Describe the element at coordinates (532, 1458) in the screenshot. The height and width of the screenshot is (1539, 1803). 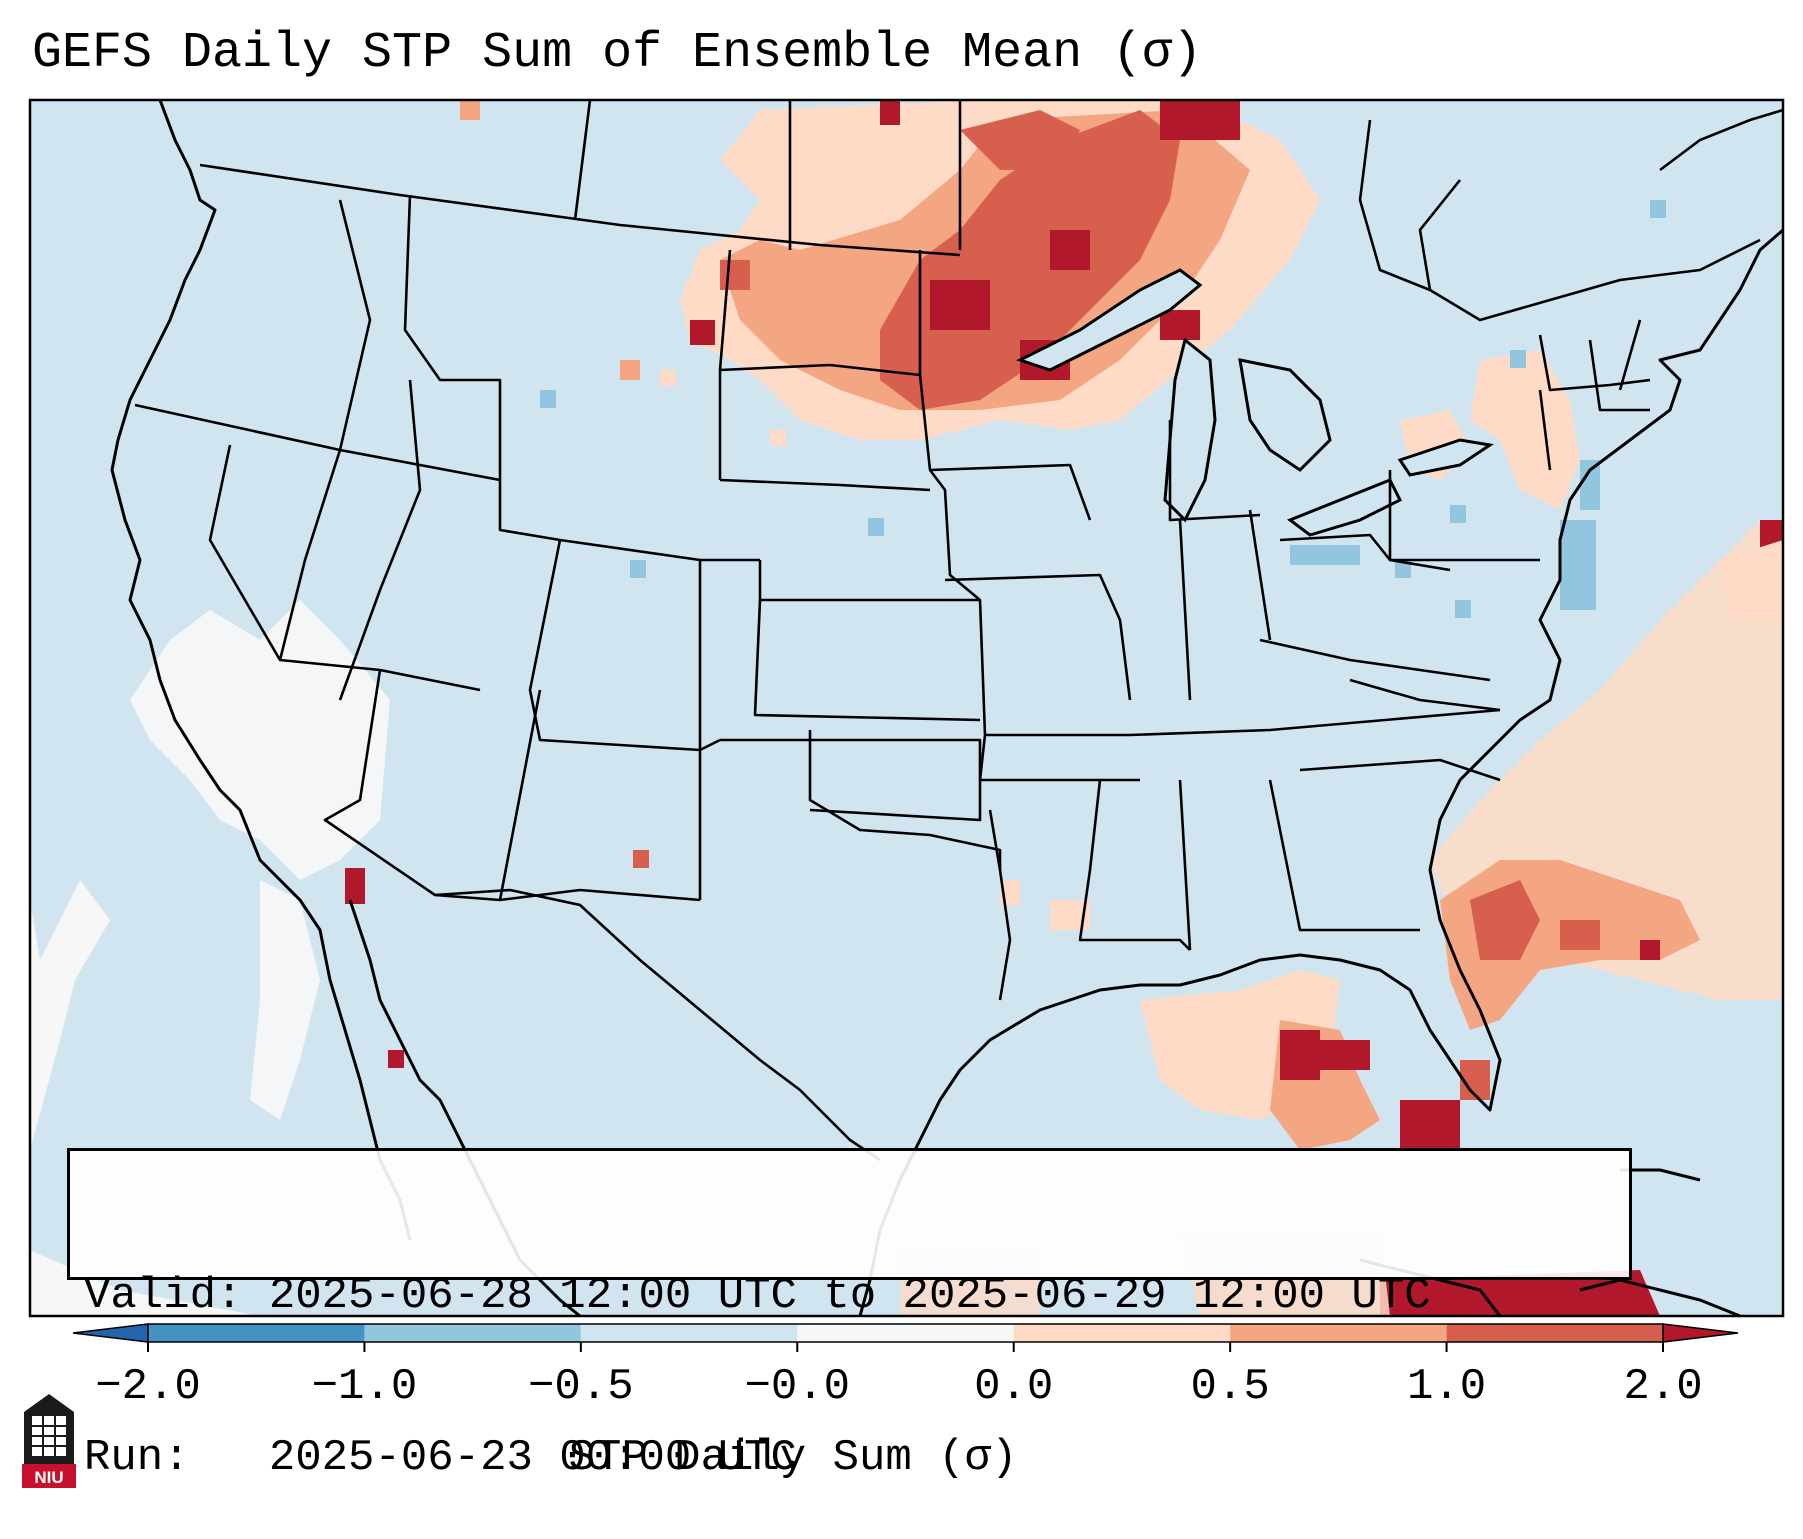
I see `run-value: 2025-06-23 00:00 UTC` at that location.